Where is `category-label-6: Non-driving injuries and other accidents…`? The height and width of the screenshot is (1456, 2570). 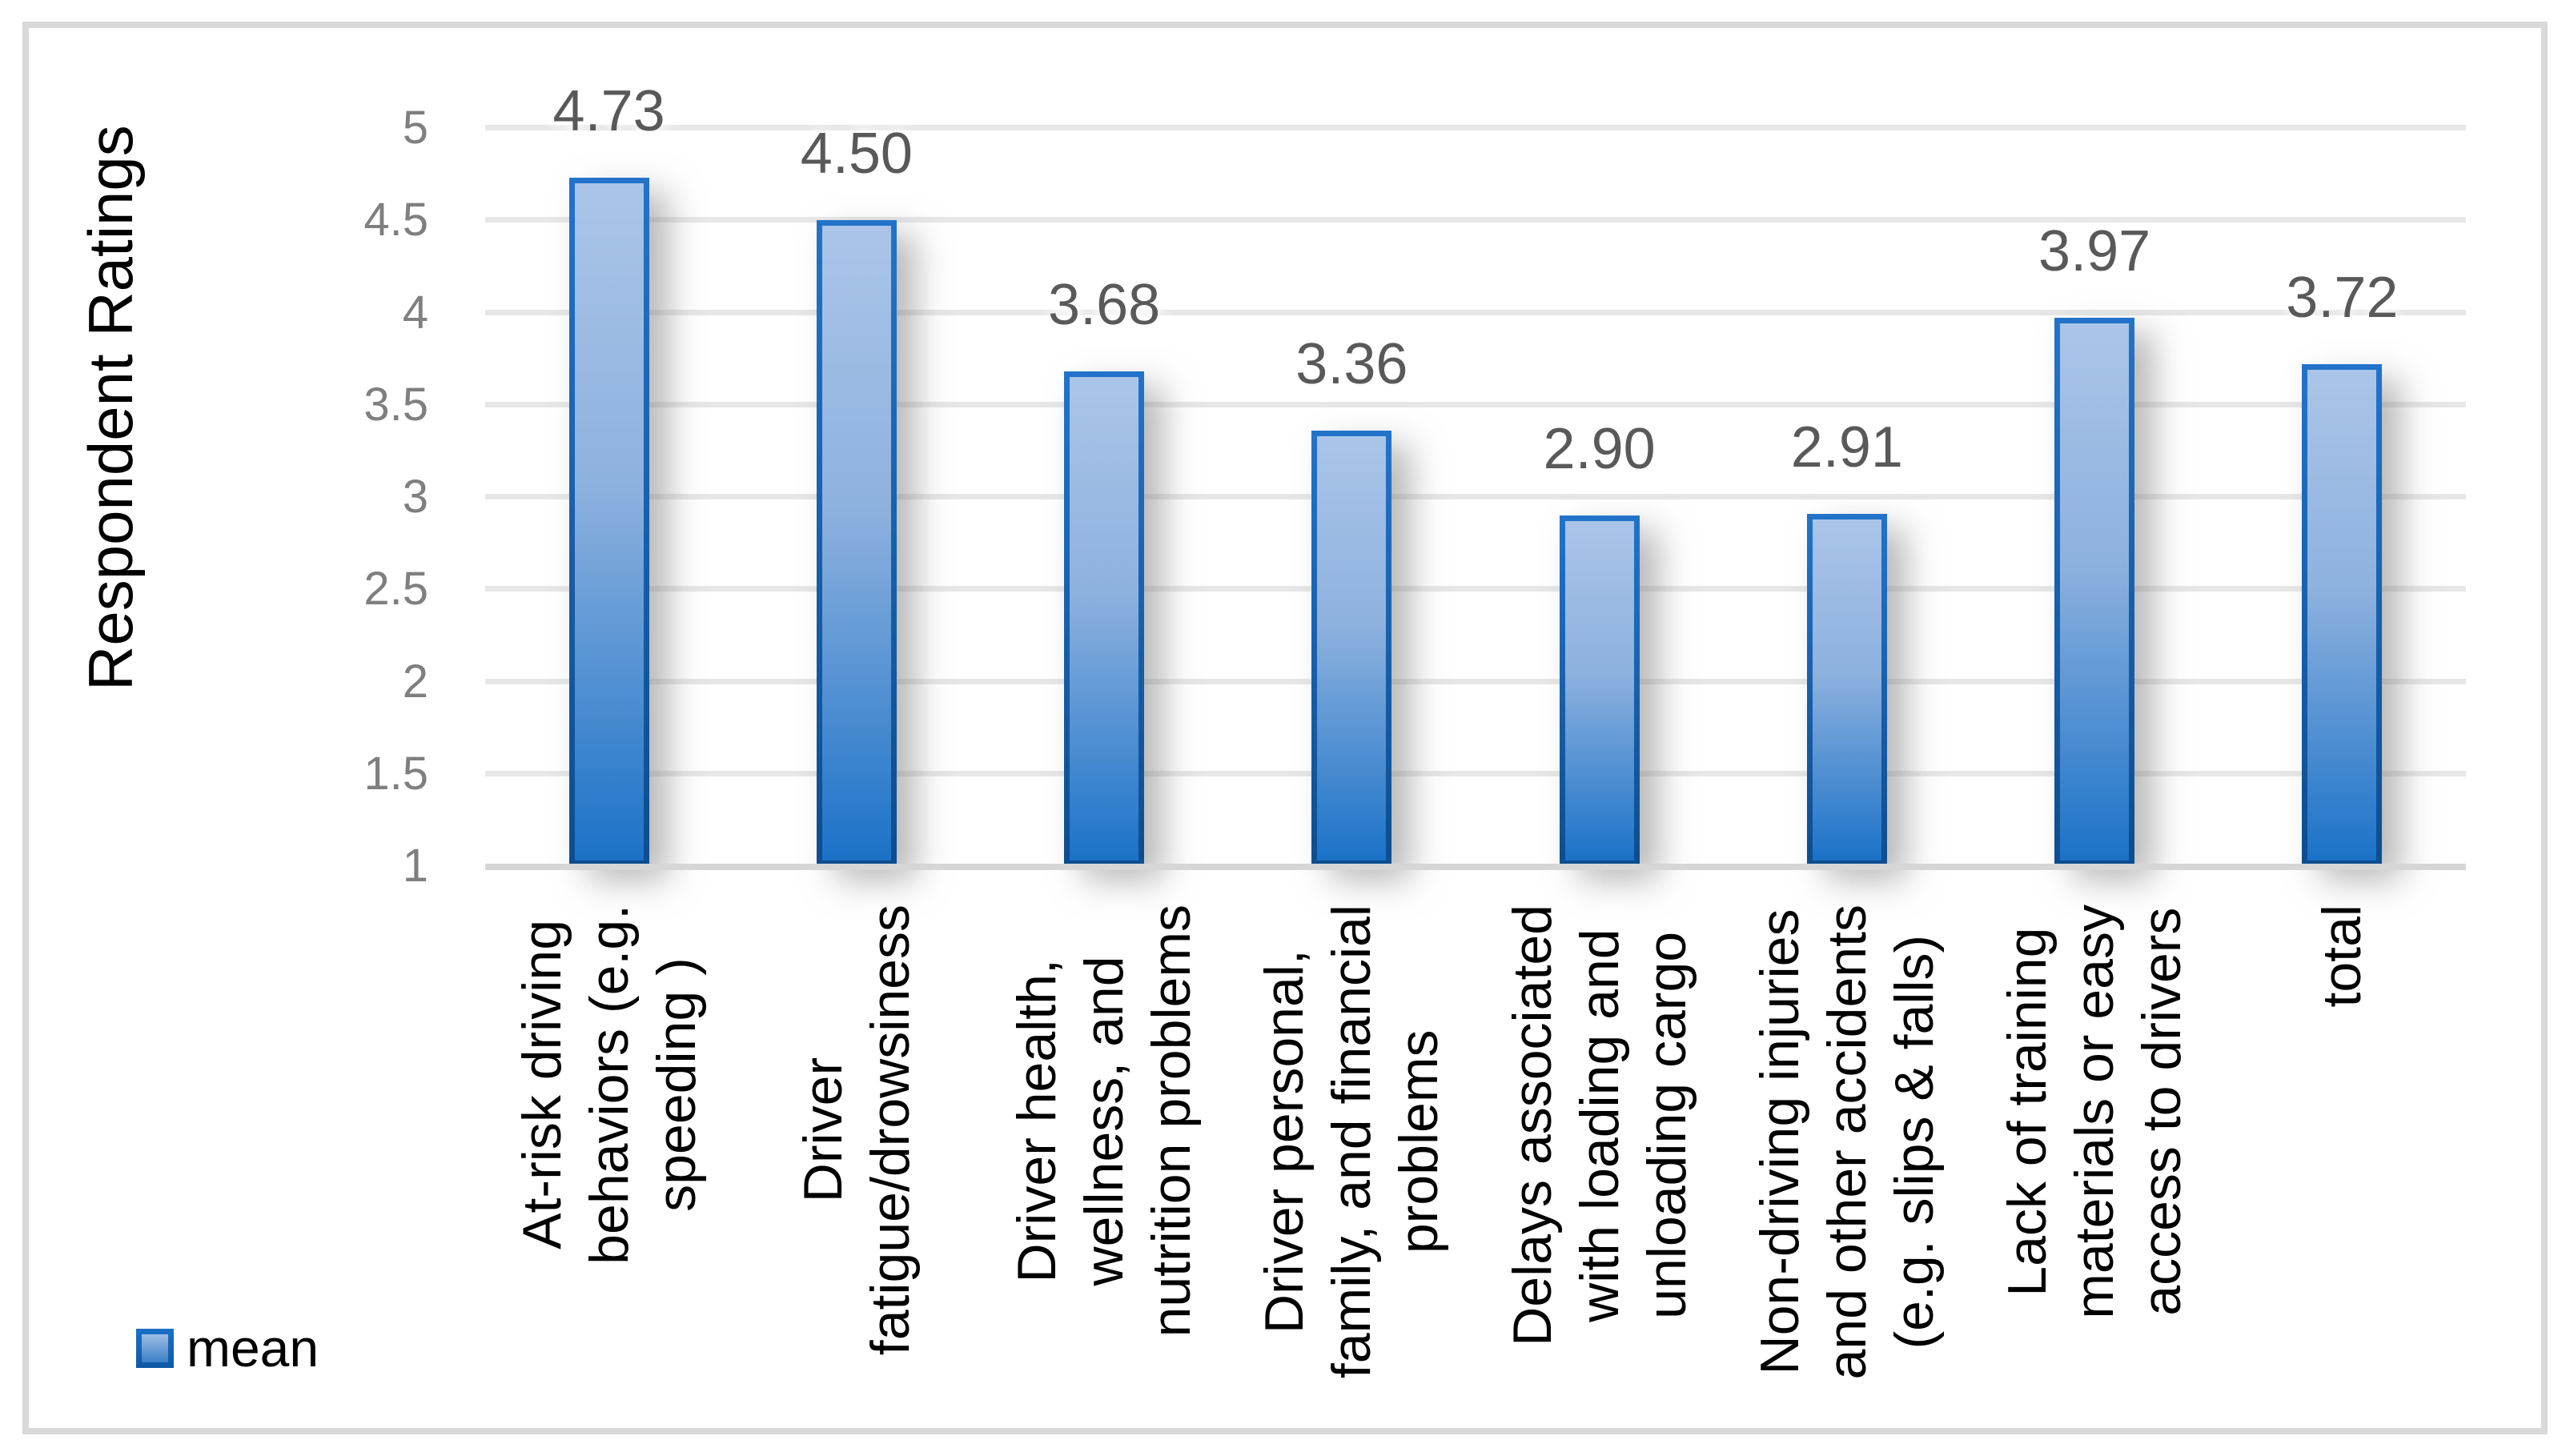
category-label-6: Non-driving injuries and other accidents… is located at coordinates (1847, 1142).